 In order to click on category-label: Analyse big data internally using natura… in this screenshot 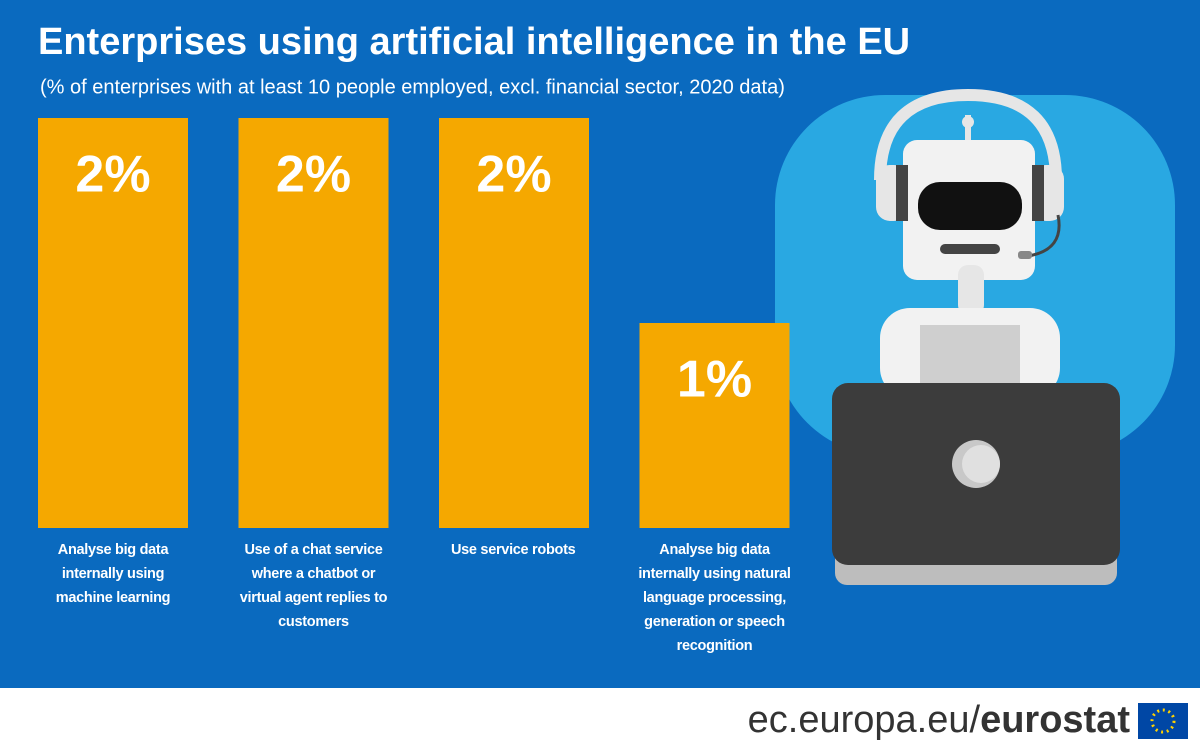, I will do `click(714, 598)`.